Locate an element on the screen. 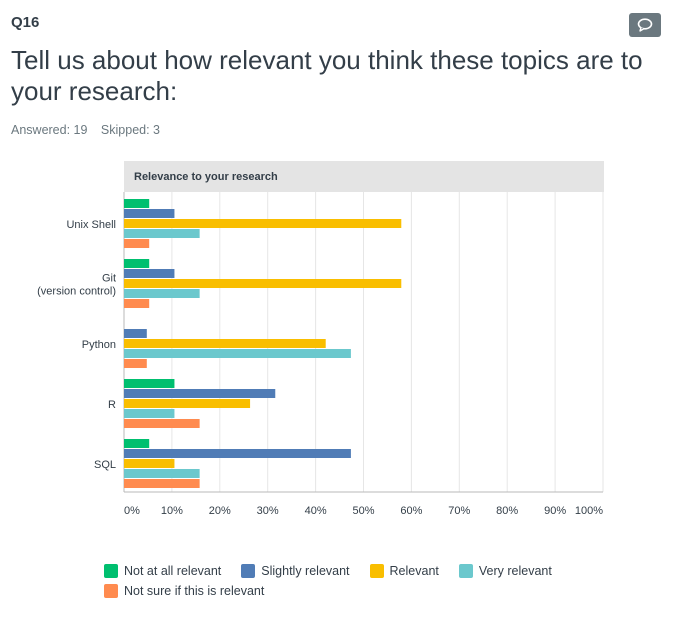 This screenshot has width=677, height=621. legend-label: Relevant is located at coordinates (414, 571).